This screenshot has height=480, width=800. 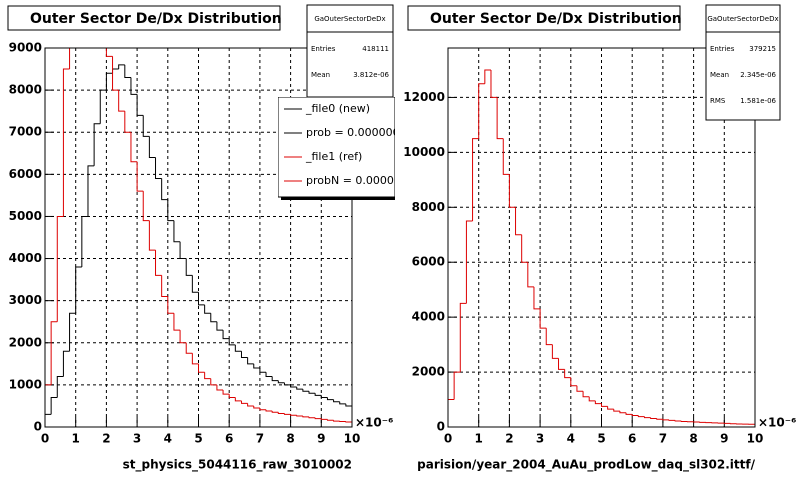 What do you see at coordinates (718, 101) in the screenshot?
I see `stats-key: RMS` at bounding box center [718, 101].